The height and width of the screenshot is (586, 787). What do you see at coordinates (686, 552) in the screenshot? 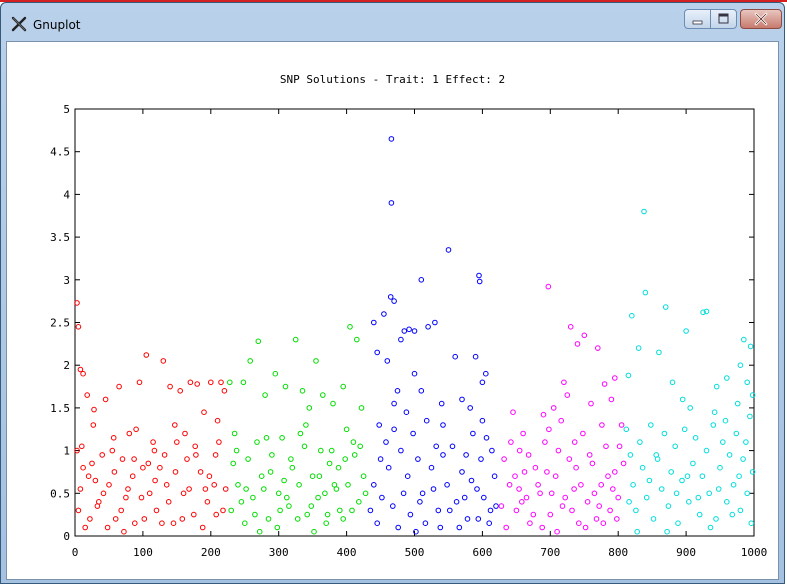
I see `x-tick-label: 900` at bounding box center [686, 552].